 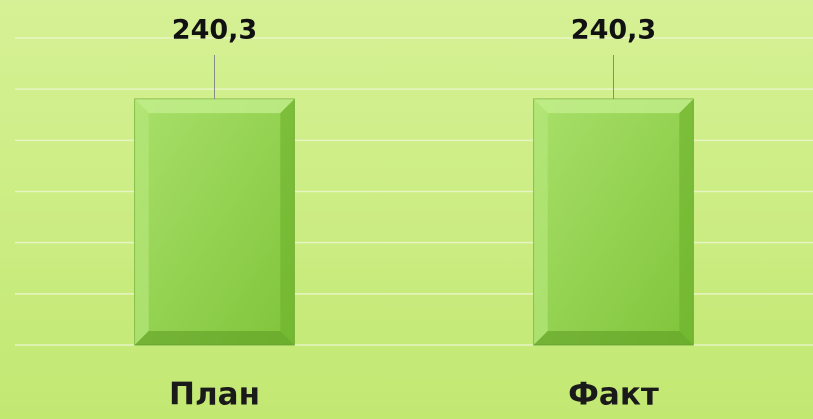 I want to click on x-tick-label: План, so click(x=214, y=395).